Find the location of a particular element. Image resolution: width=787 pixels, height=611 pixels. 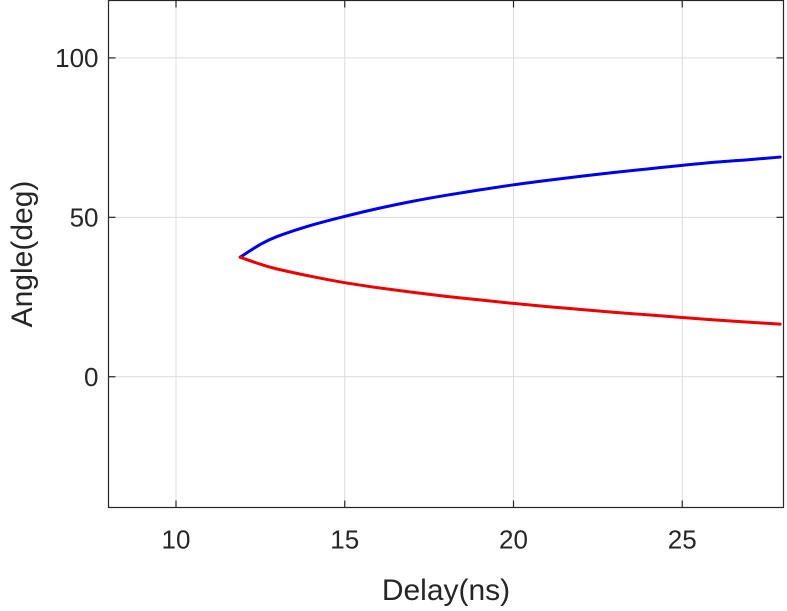

x-tick-label: 10 is located at coordinates (176, 540).